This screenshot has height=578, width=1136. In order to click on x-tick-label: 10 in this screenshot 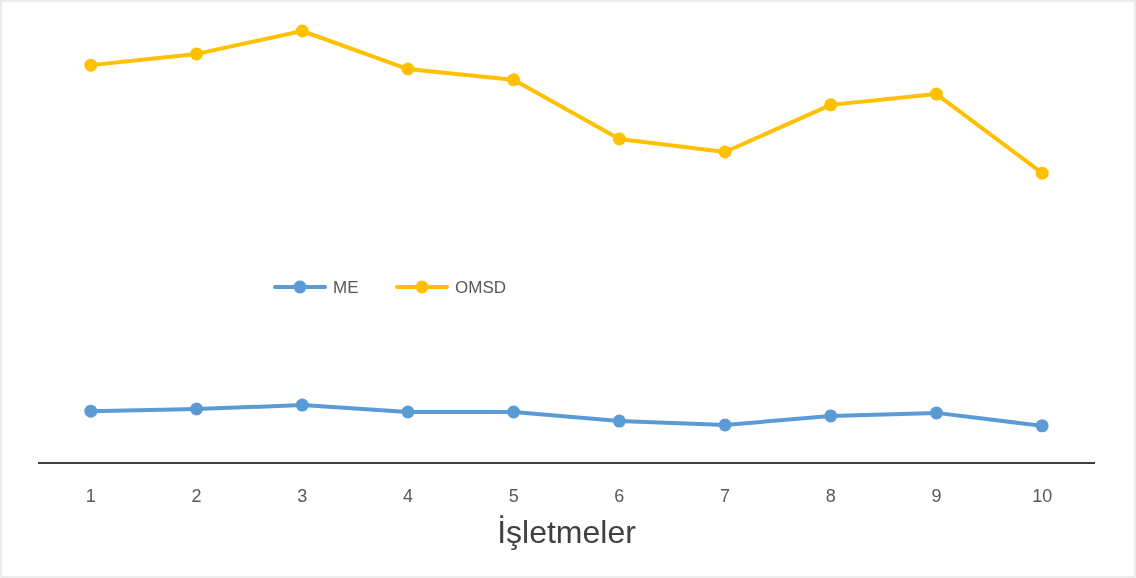, I will do `click(1042, 496)`.